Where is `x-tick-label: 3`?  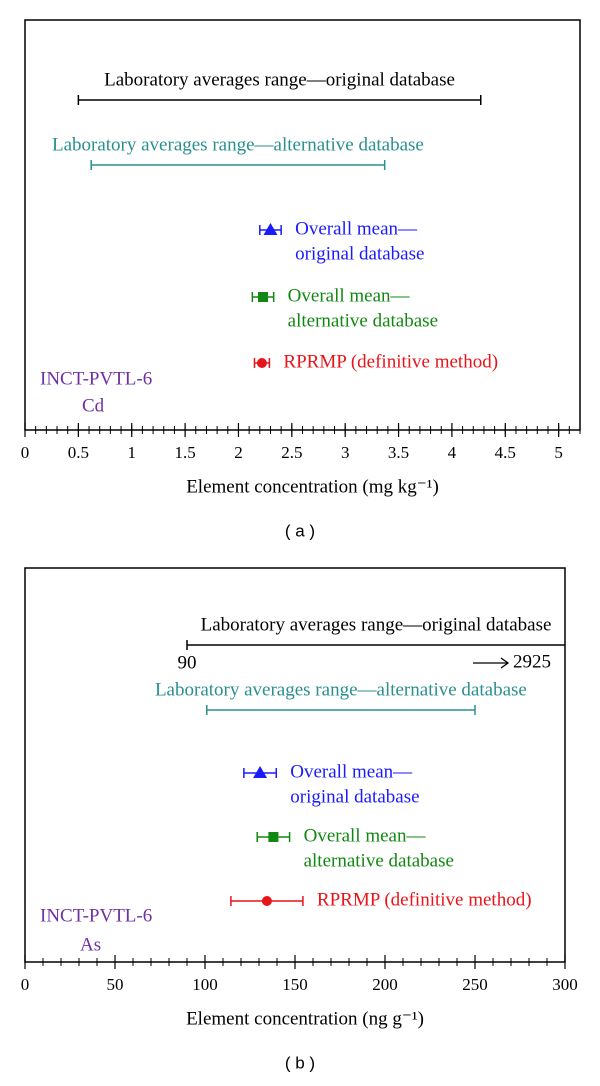 x-tick-label: 3 is located at coordinates (345, 452).